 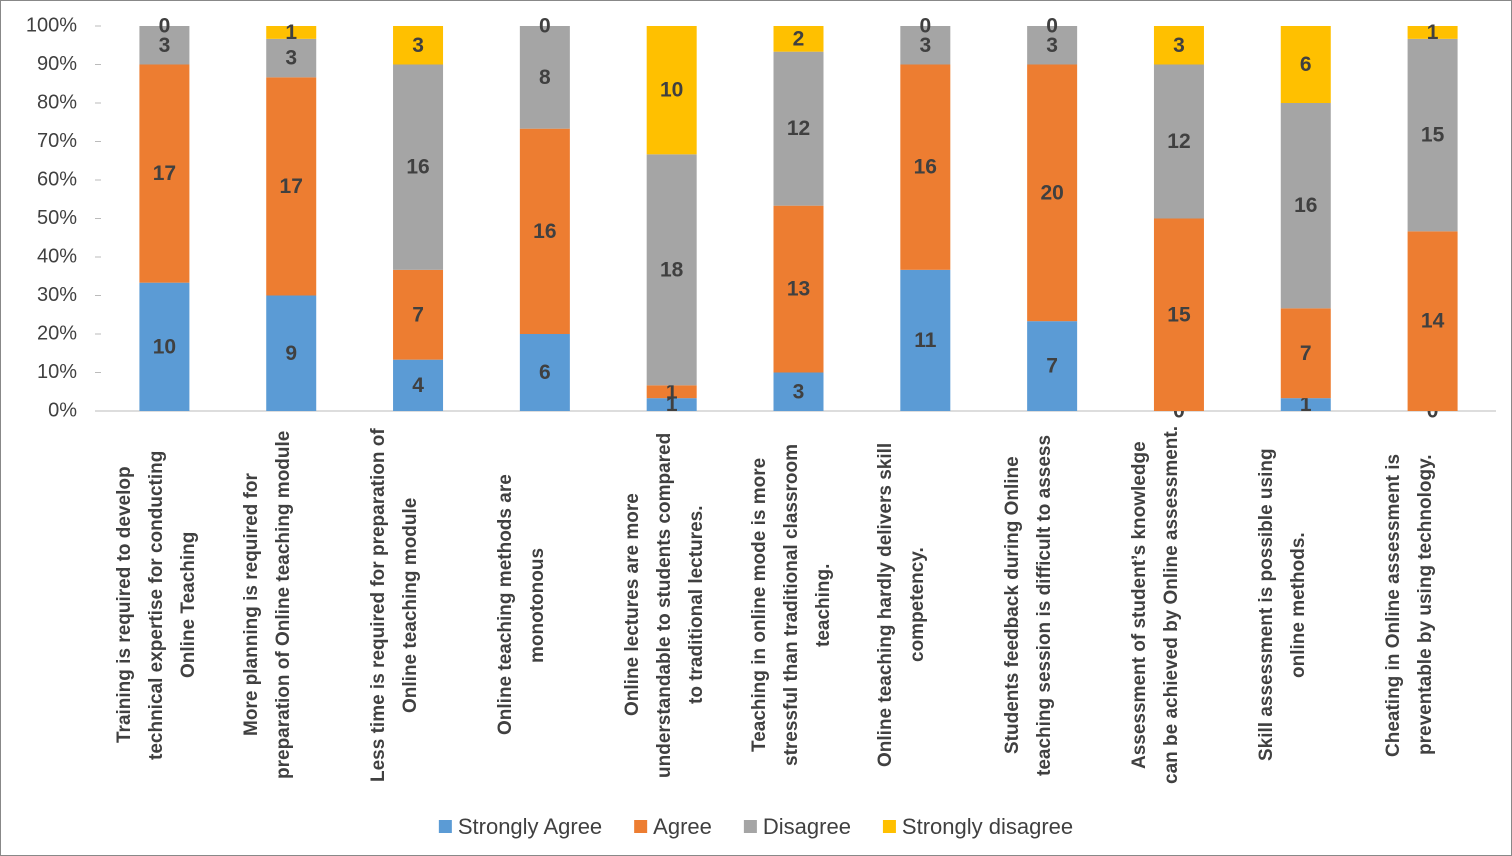 What do you see at coordinates (530, 826) in the screenshot?
I see `legend-label: Strongly Agree` at bounding box center [530, 826].